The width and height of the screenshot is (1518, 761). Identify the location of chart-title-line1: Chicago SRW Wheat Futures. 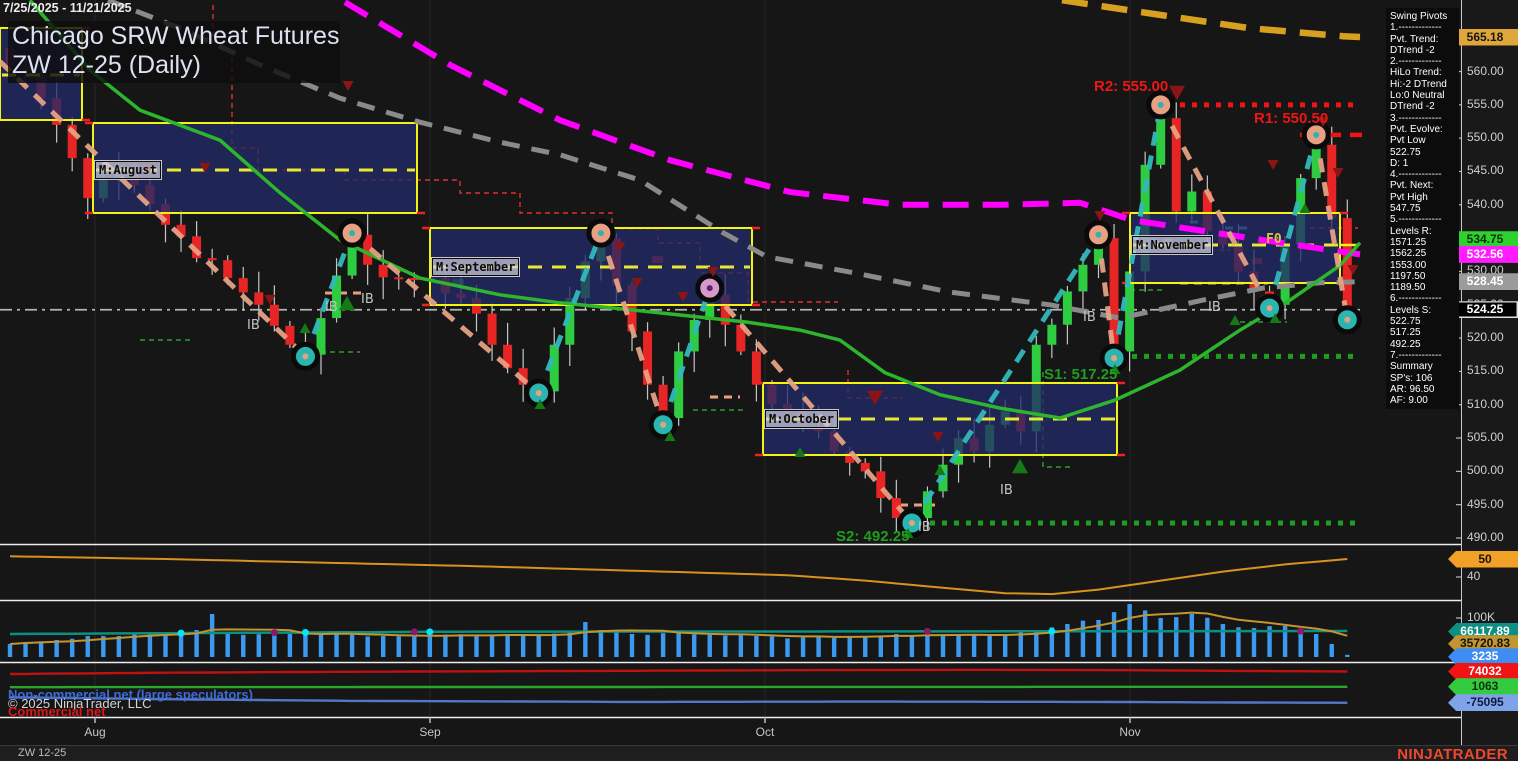
(176, 36).